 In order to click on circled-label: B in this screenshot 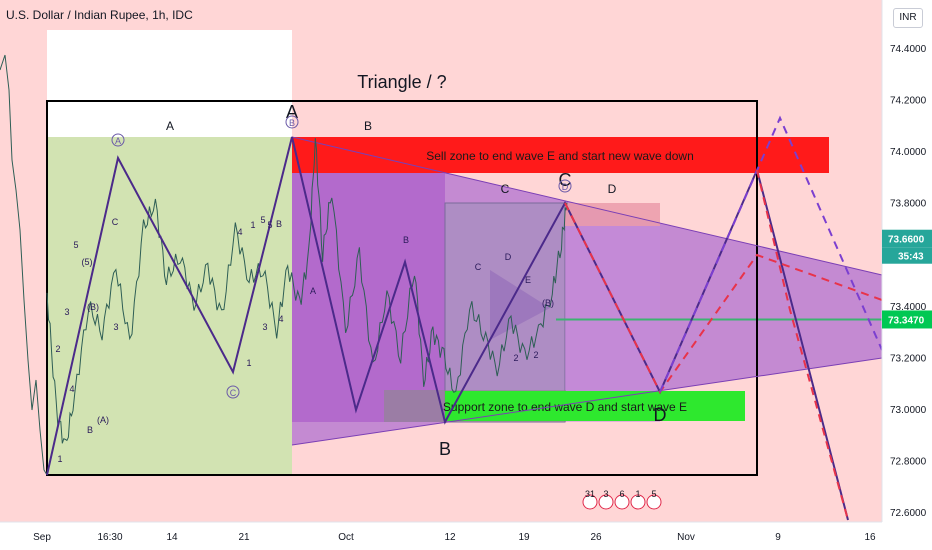, I will do `click(292, 123)`.